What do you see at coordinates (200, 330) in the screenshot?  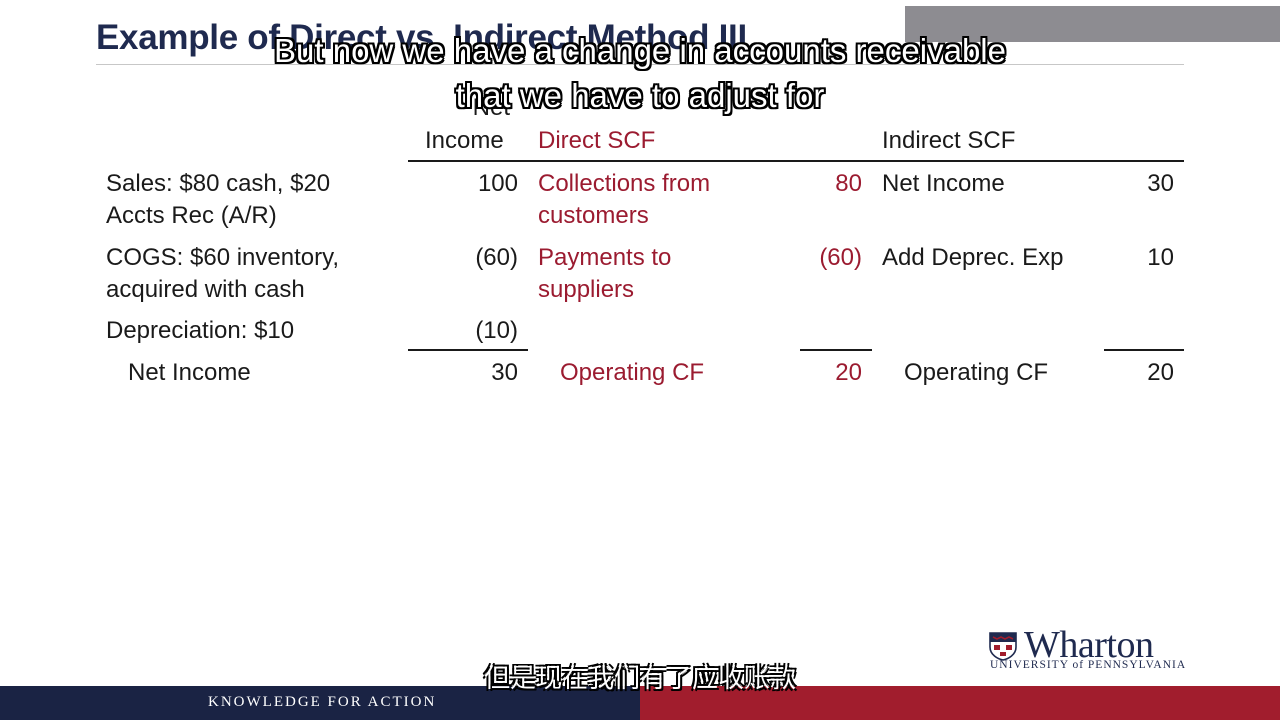 I see `row3-desc: Depreciation: $10` at bounding box center [200, 330].